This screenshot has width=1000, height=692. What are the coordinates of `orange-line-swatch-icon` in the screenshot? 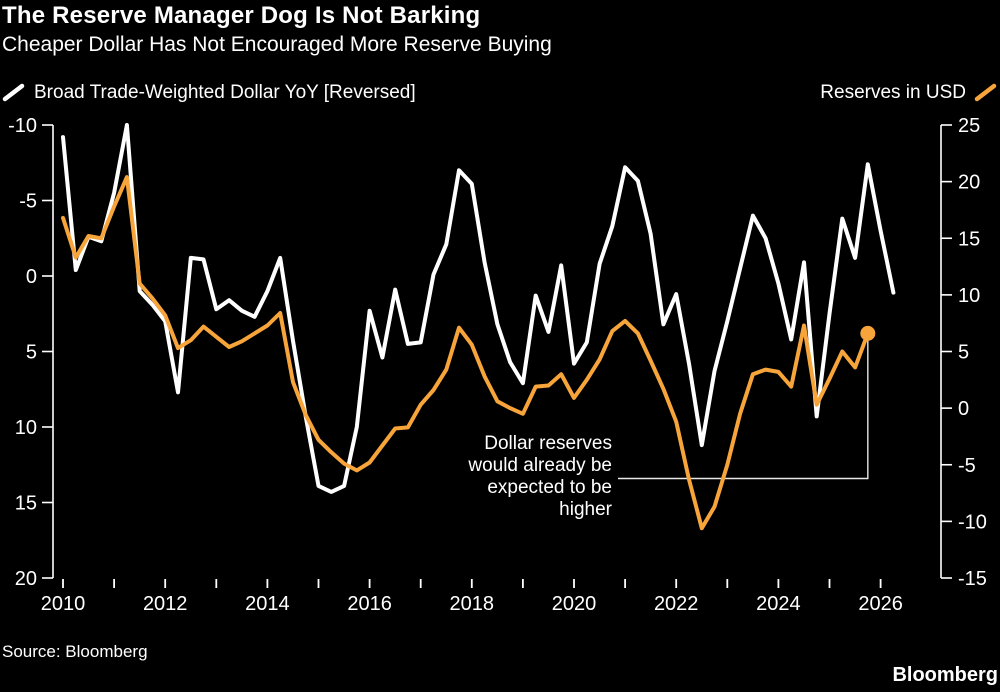 It's located at (985, 92).